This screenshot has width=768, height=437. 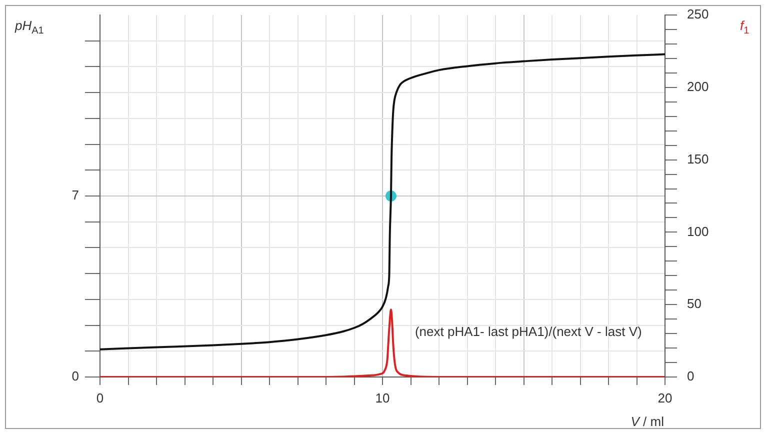 I want to click on y-tick-label: 7, so click(x=75, y=195).